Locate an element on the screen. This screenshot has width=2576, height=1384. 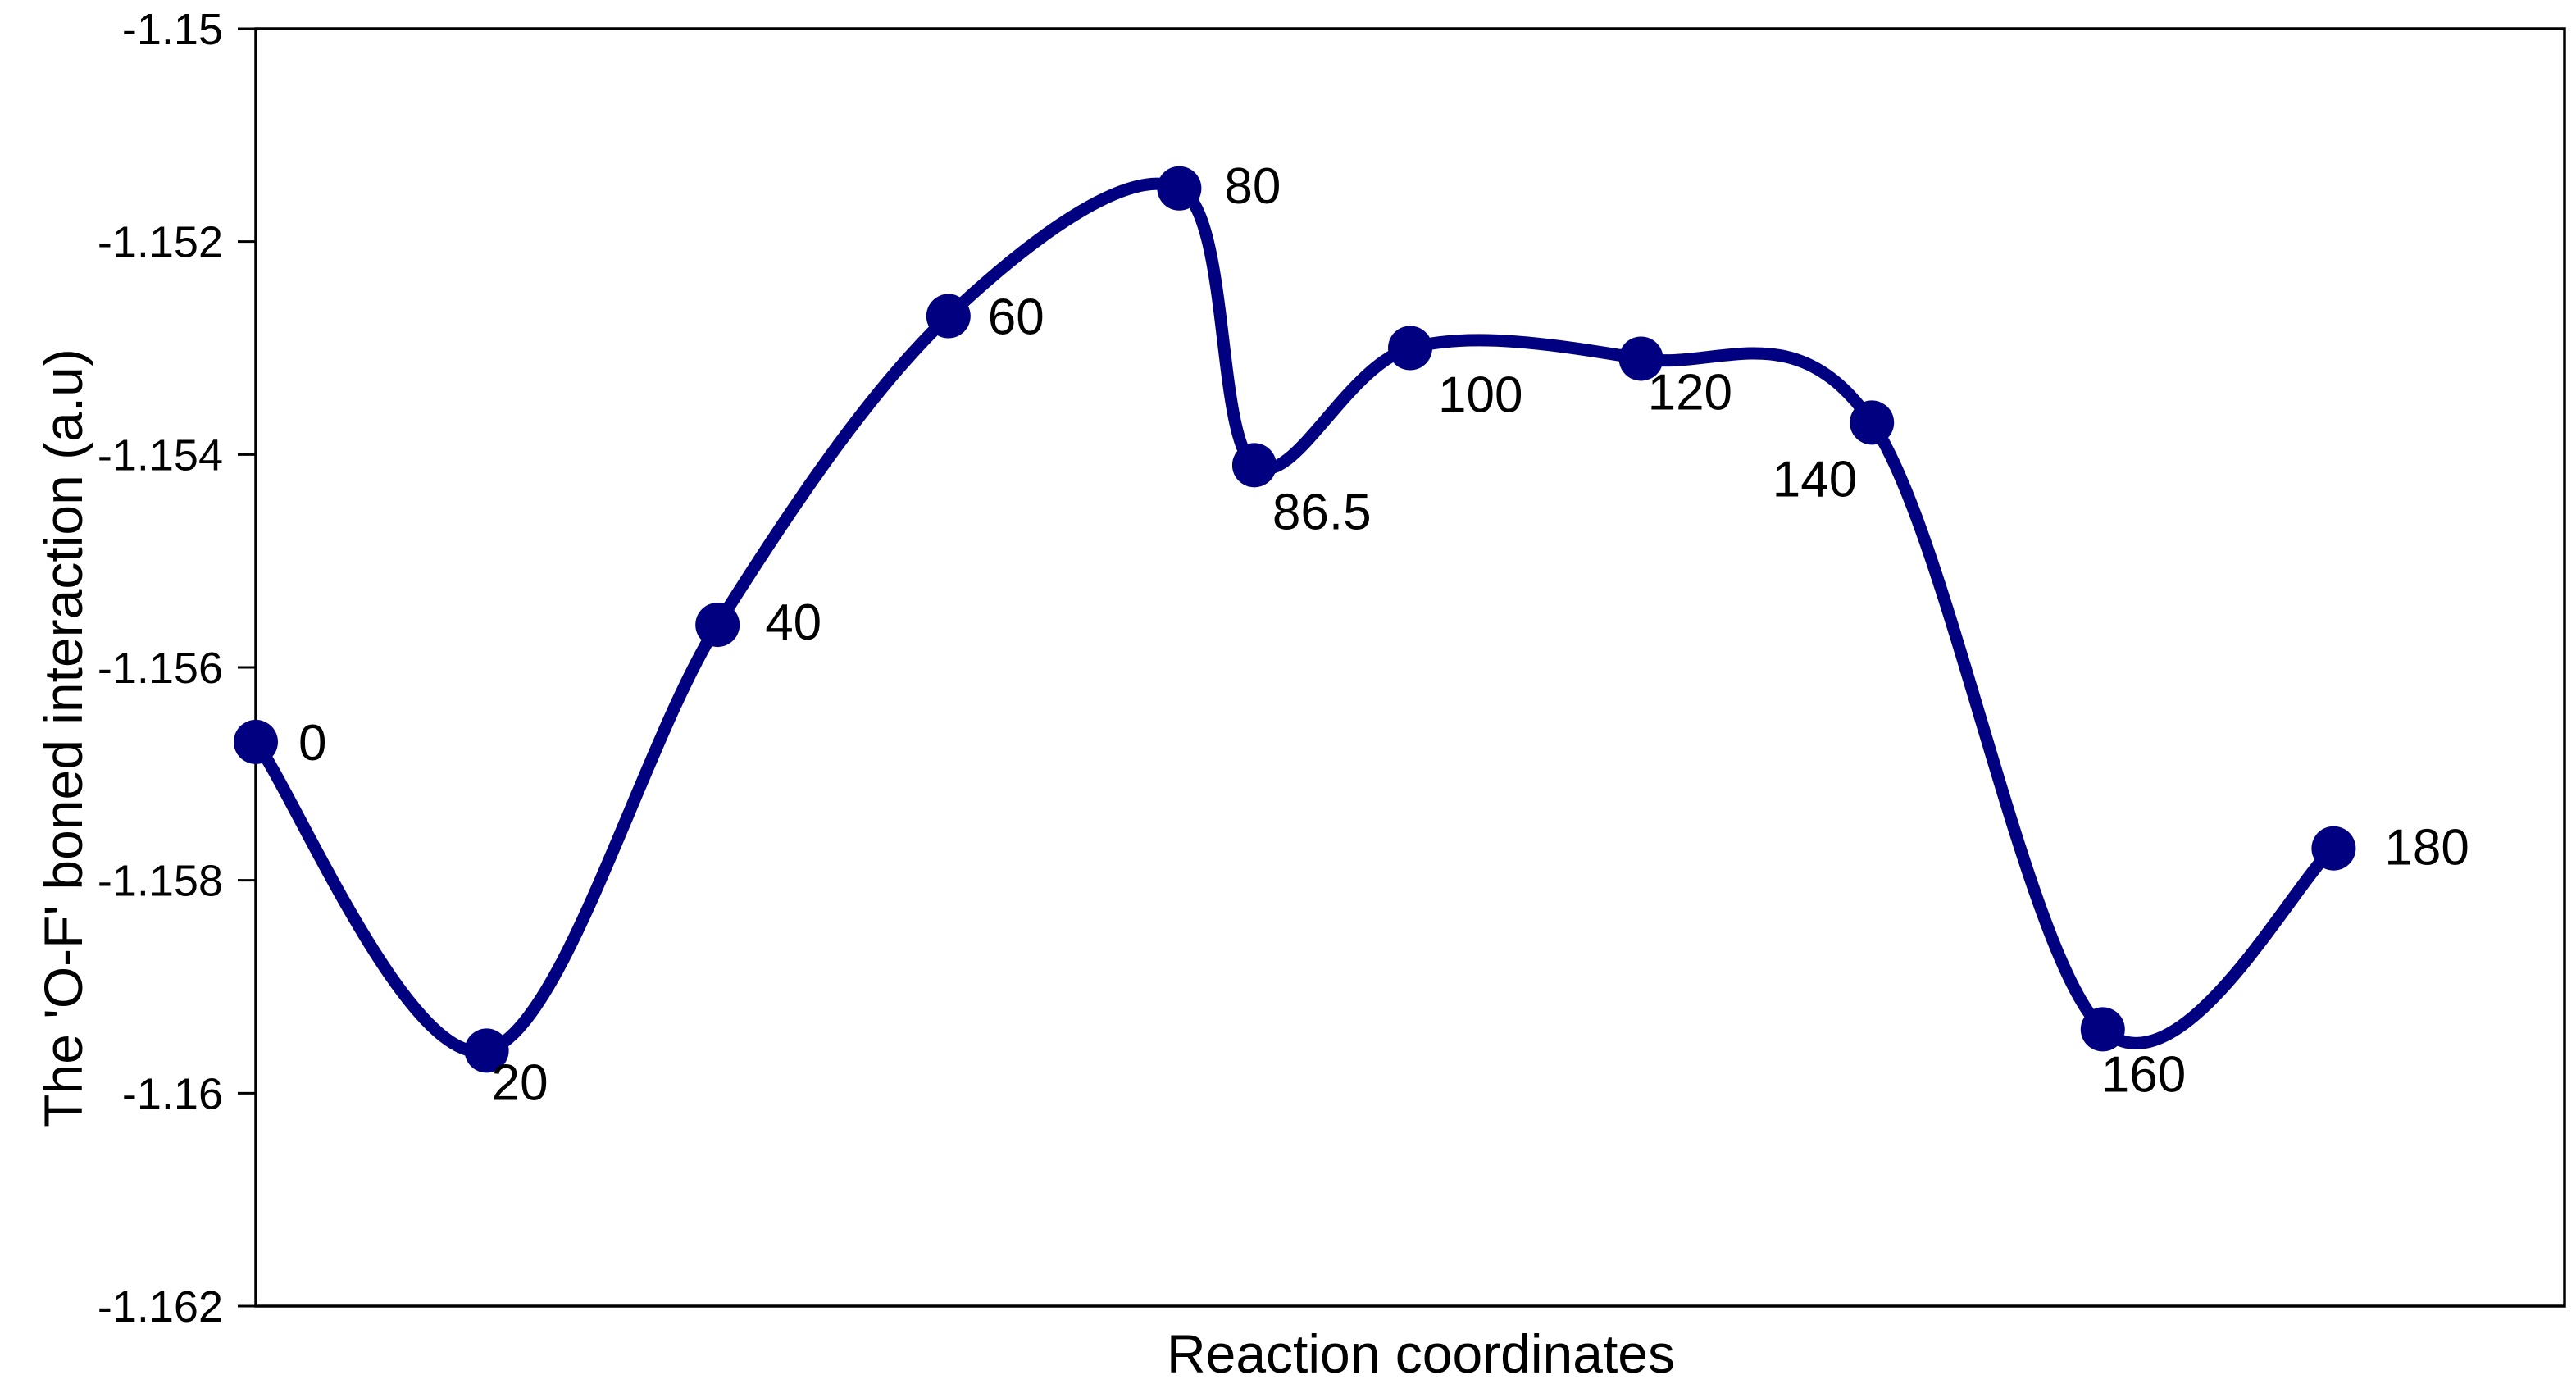
y-axis-title: The 'O-F' boned interaction (a.u) is located at coordinates (63, 738).